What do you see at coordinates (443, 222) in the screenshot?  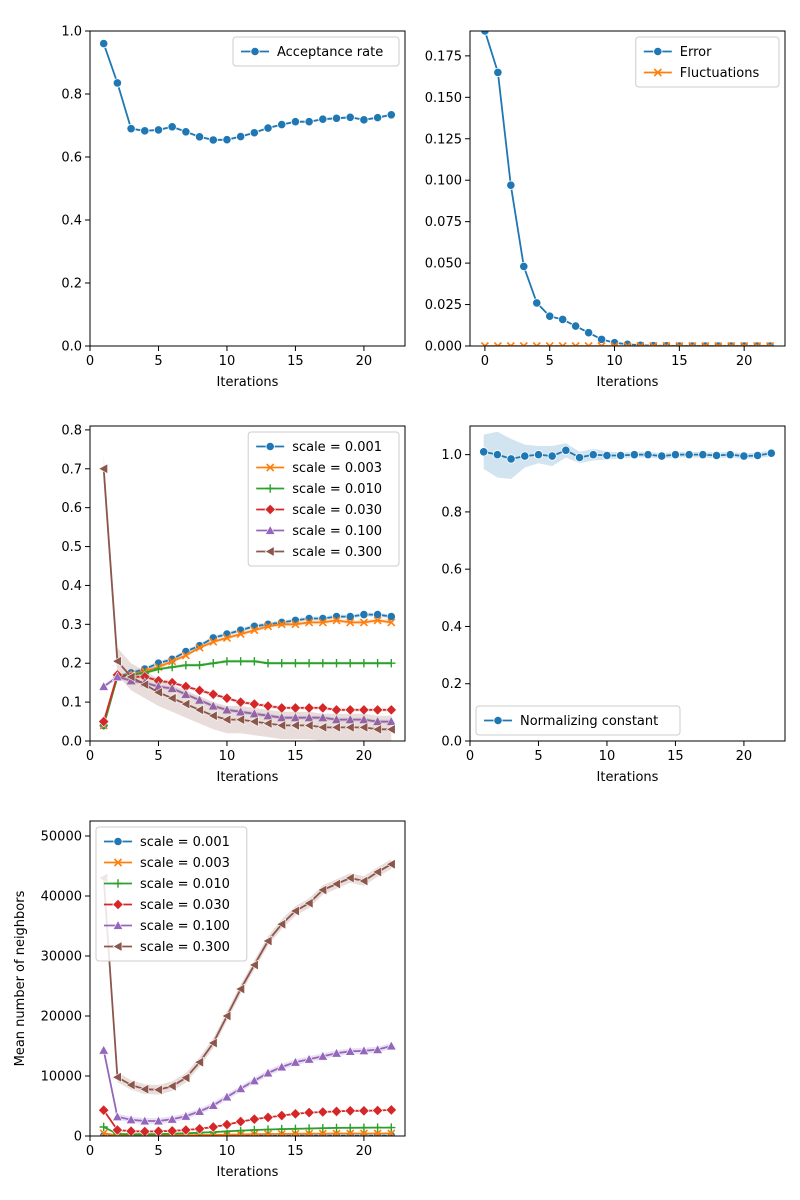 I see `y-tick-label: 0.075` at bounding box center [443, 222].